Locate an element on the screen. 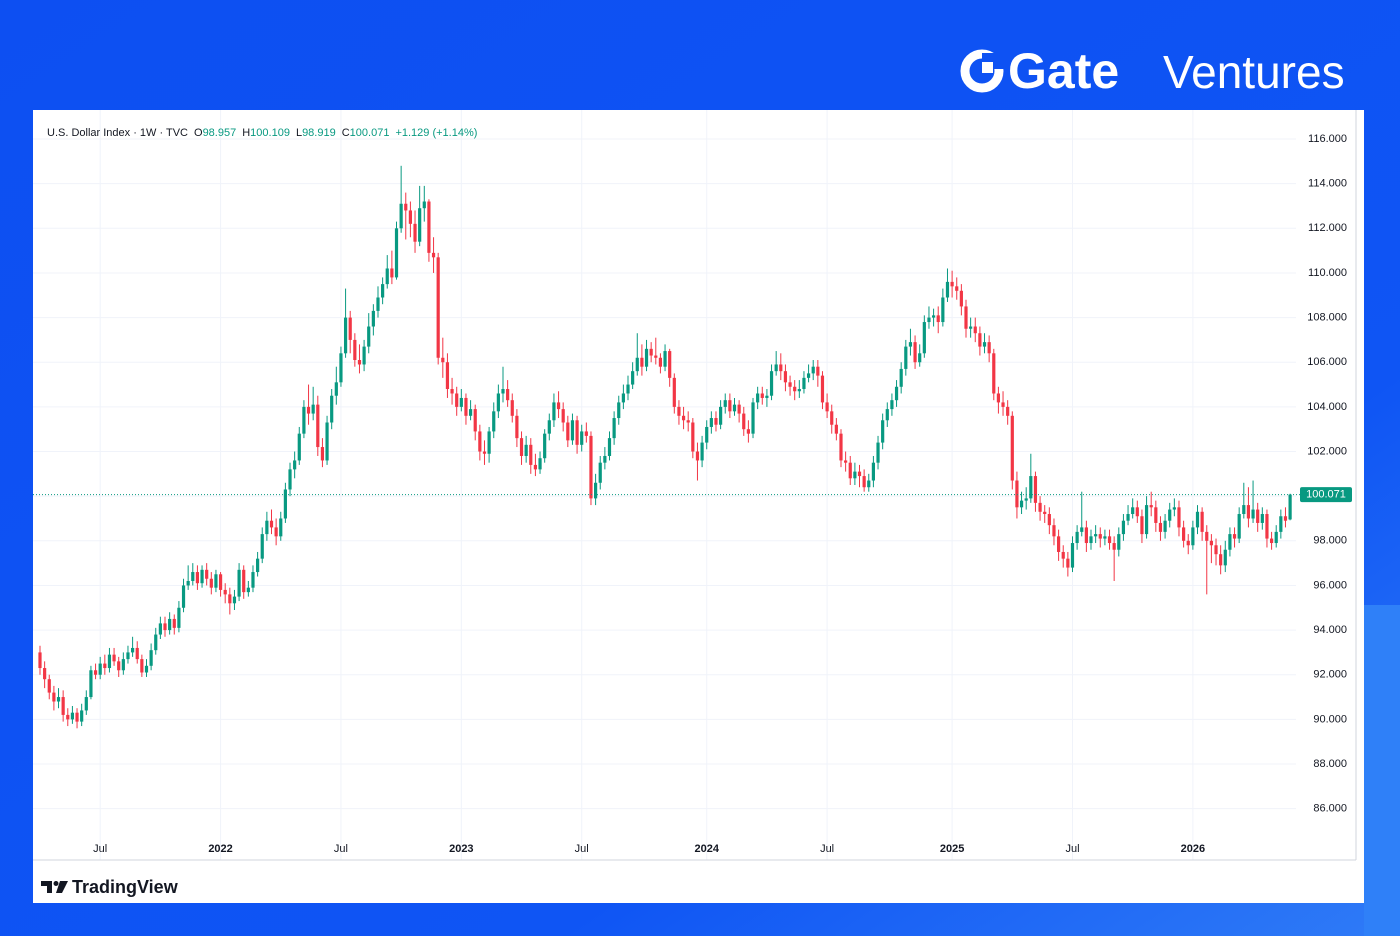 This screenshot has height=936, width=1400. open-value: 98.957 is located at coordinates (220, 133).